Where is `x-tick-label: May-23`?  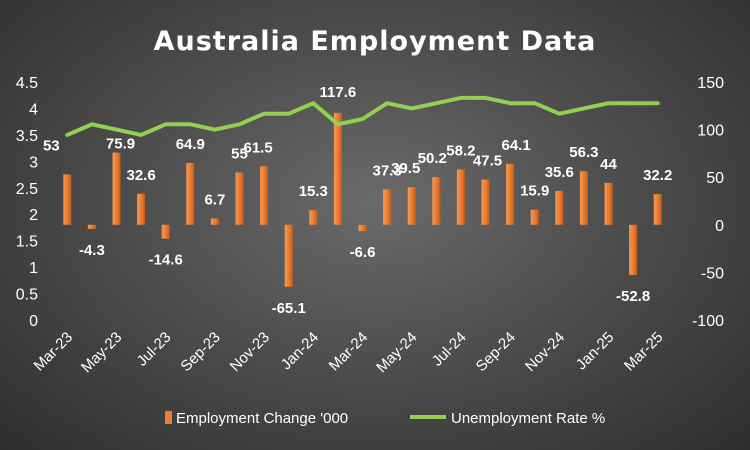 x-tick-label: May-23 is located at coordinates (101, 352).